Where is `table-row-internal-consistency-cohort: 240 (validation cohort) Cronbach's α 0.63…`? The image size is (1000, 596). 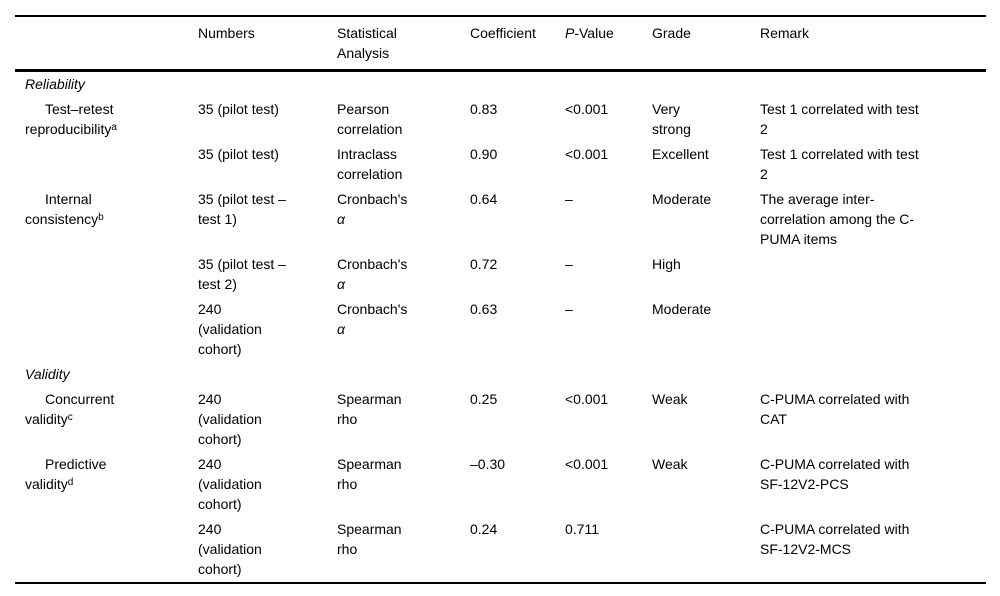
table-row-internal-consistency-cohort: 240 (validation cohort) Cronbach's α 0.63… is located at coordinates (500, 329).